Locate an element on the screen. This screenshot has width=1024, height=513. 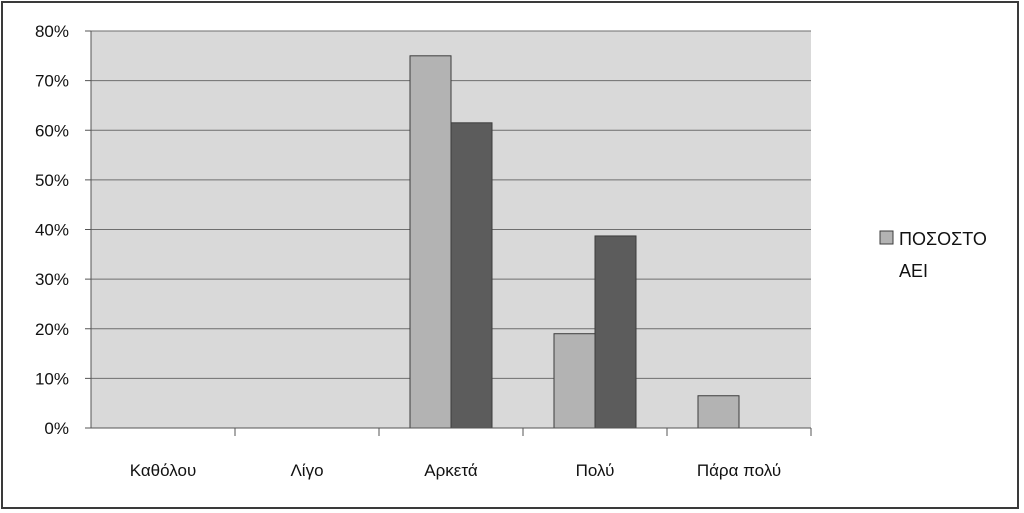
y-tick-label: 40% is located at coordinates (52, 230).